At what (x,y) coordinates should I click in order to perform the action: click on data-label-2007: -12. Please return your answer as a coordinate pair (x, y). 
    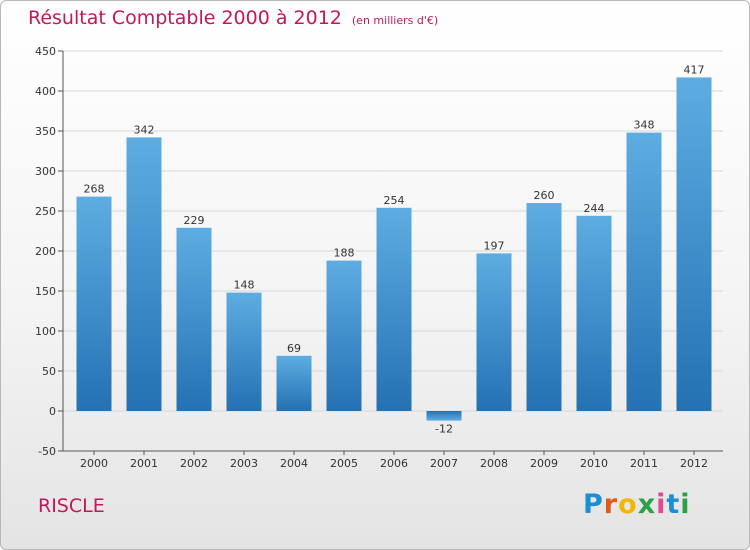
    Looking at the image, I should click on (444, 429).